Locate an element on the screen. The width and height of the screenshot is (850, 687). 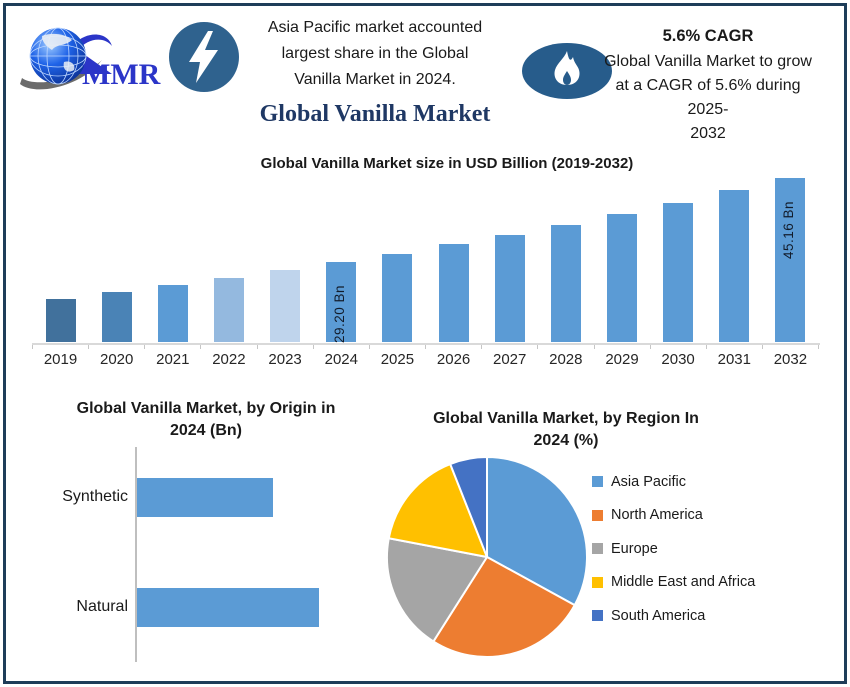
x-axis-label-2028: 2028 is located at coordinates (566, 359).